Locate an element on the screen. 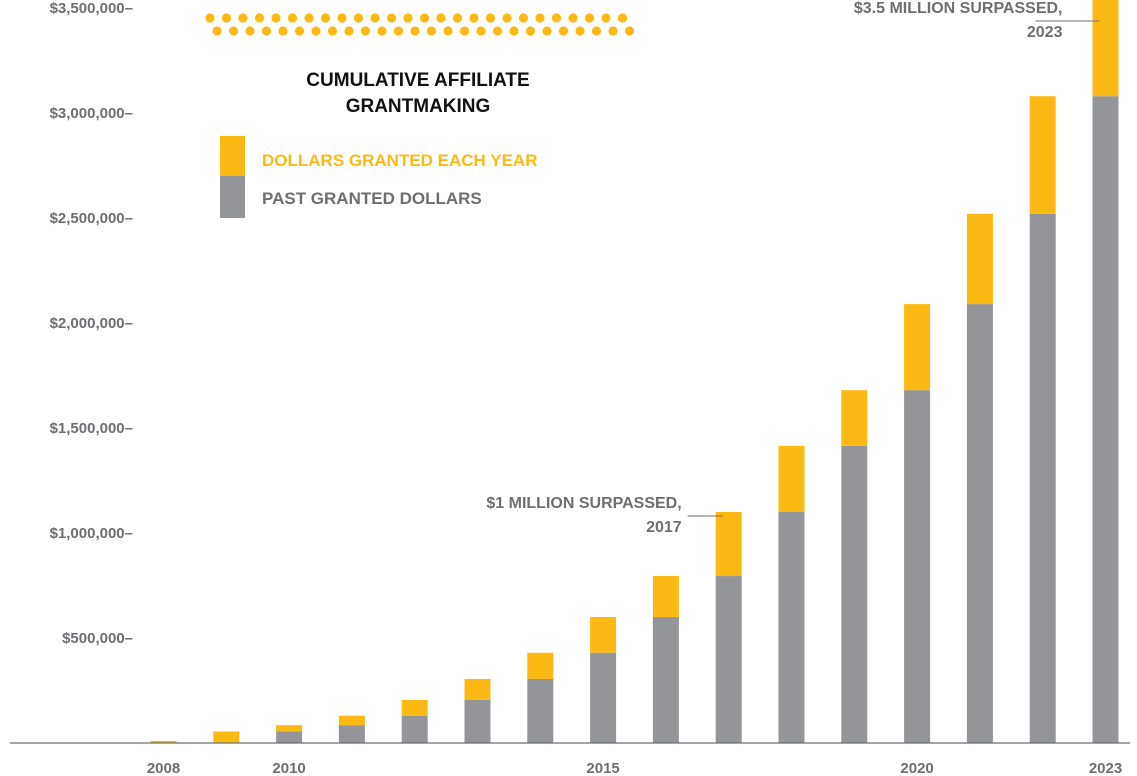  bar-past-2011 is located at coordinates (351, 734).